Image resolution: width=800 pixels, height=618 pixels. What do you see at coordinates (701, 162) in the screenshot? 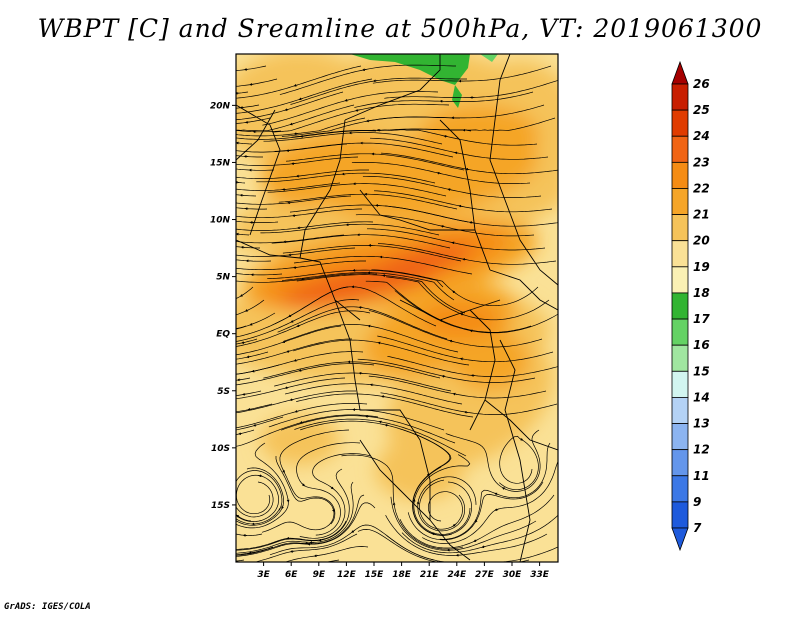
I see `colorbar-label: 23` at bounding box center [701, 162].